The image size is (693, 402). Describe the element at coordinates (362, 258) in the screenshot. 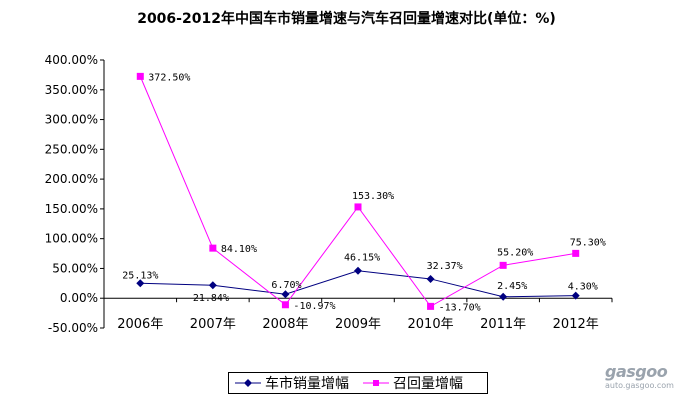

I see `data-label: 46.15%` at that location.